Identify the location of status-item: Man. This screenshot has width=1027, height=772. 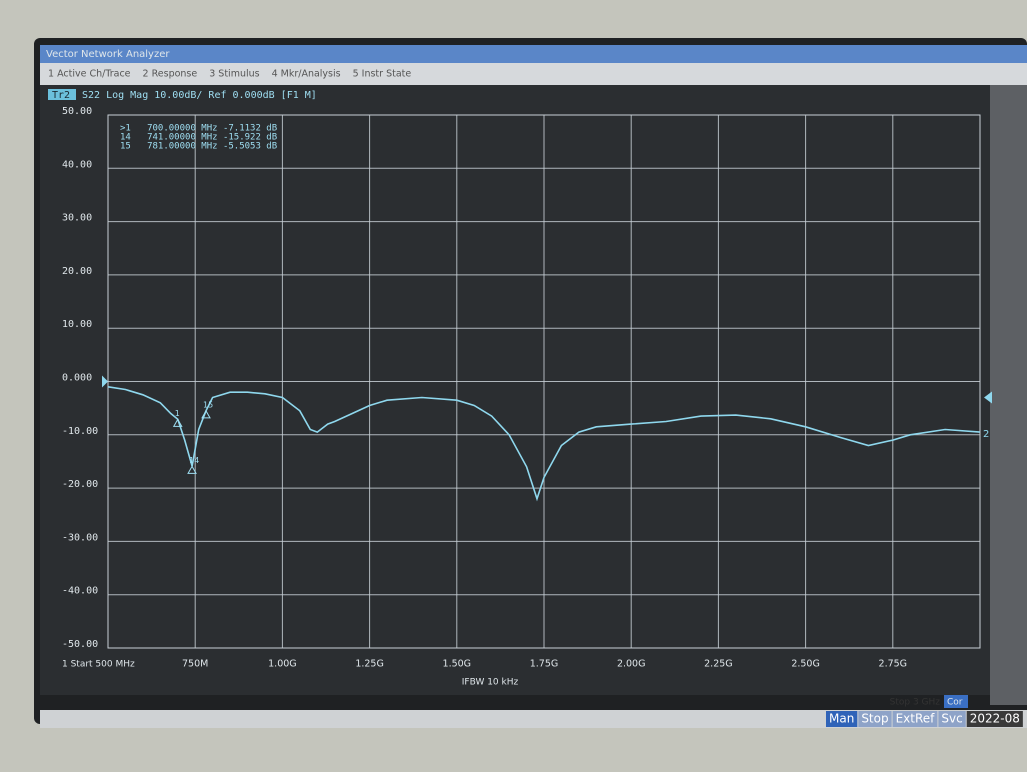
(841, 719).